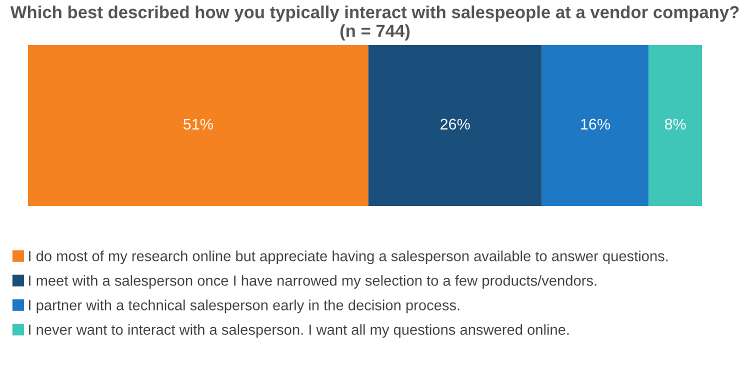  I want to click on legend-label: I never want to interact with a salesperson. I want all my questions answered online., so click(299, 331).